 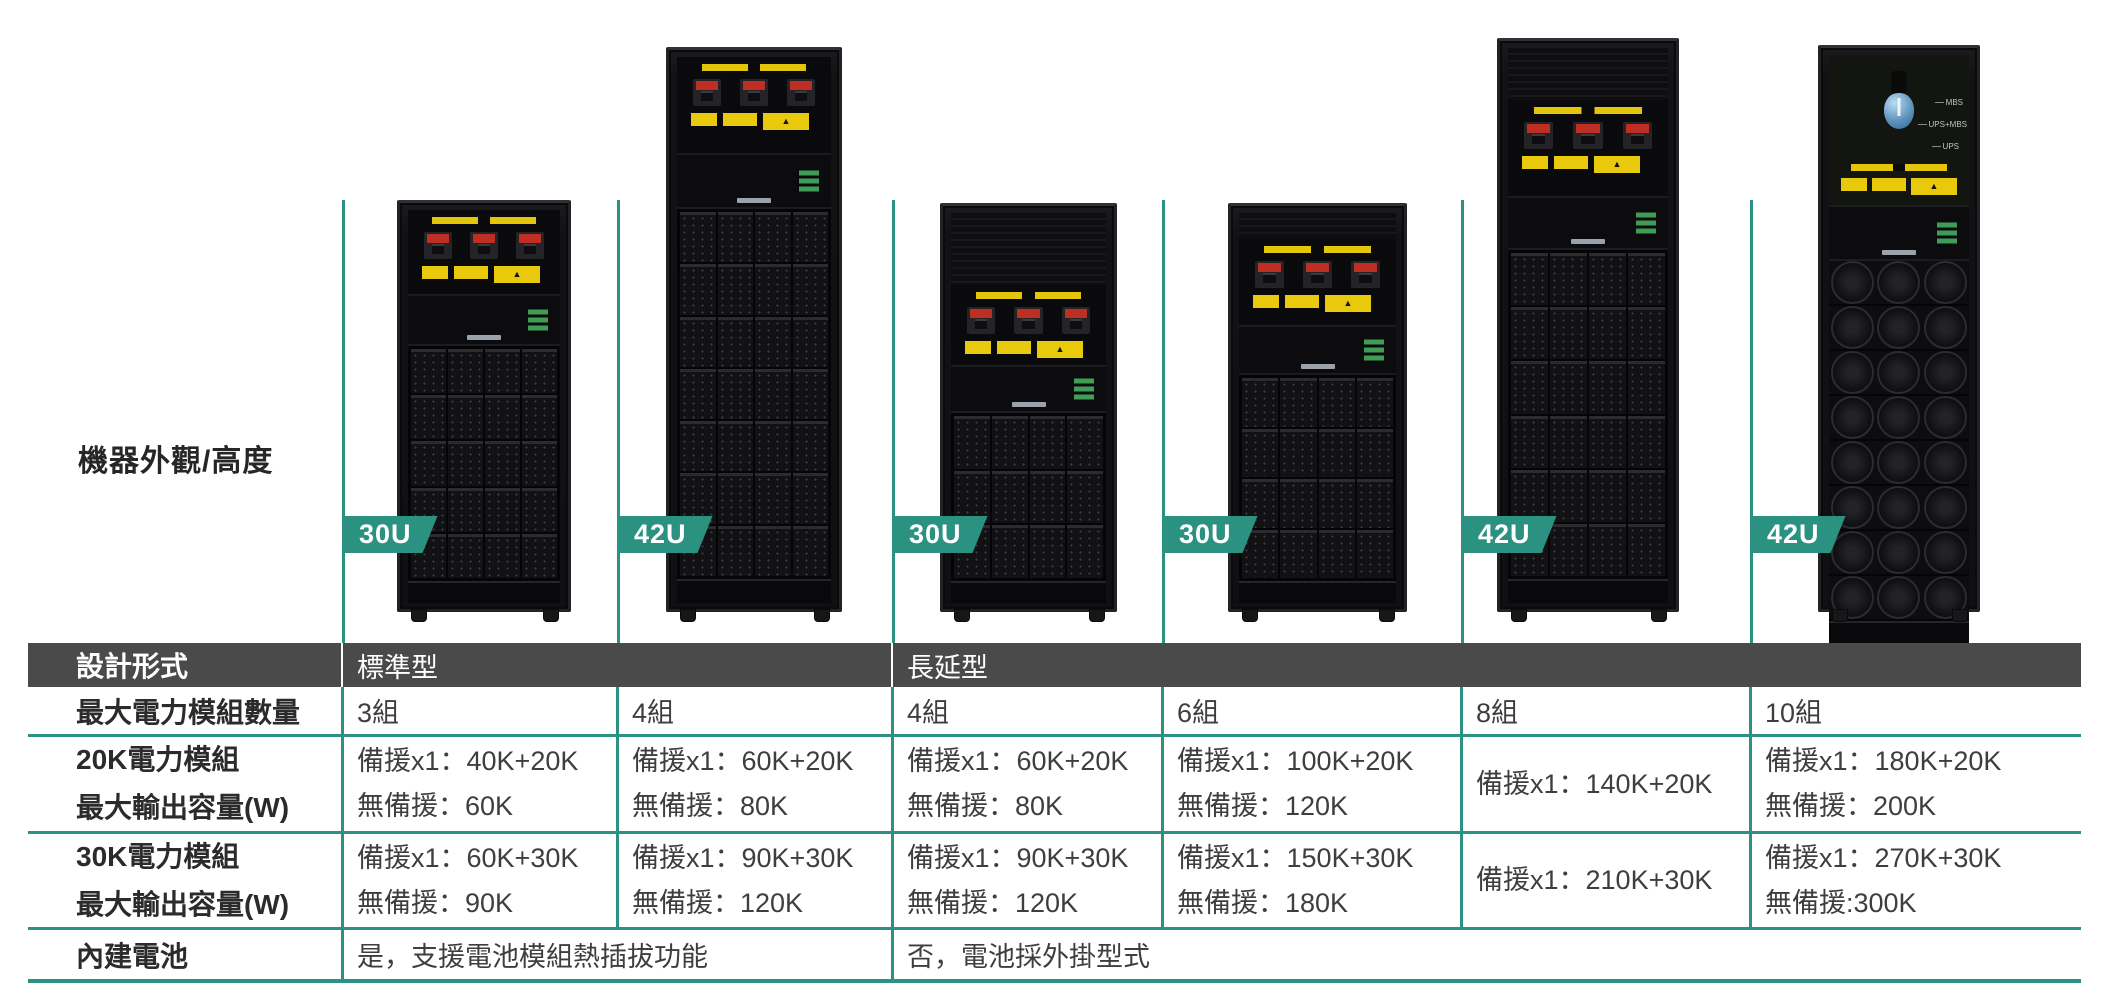 I want to click on rack-image-3: ▲, so click(x=1028, y=407).